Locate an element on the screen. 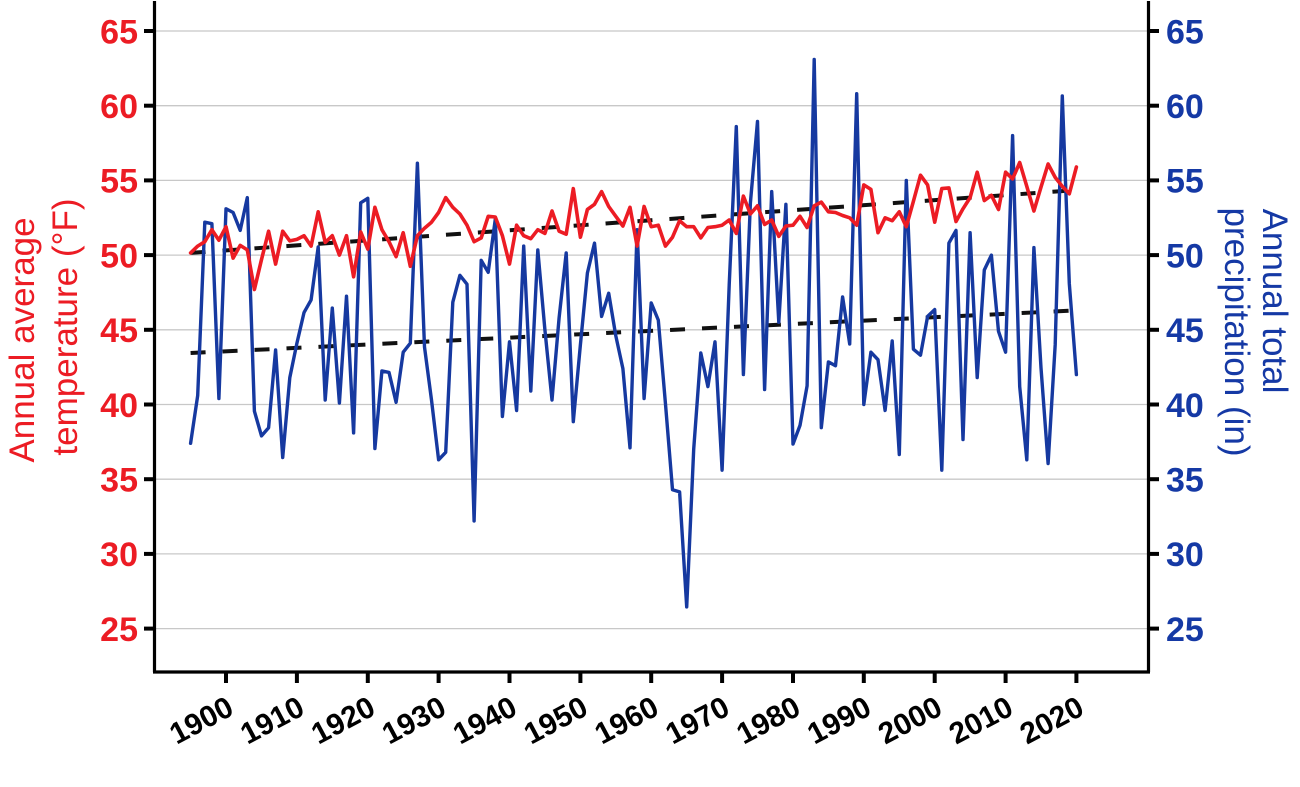  svg-text: Annual average is located at coordinates (22, 339).